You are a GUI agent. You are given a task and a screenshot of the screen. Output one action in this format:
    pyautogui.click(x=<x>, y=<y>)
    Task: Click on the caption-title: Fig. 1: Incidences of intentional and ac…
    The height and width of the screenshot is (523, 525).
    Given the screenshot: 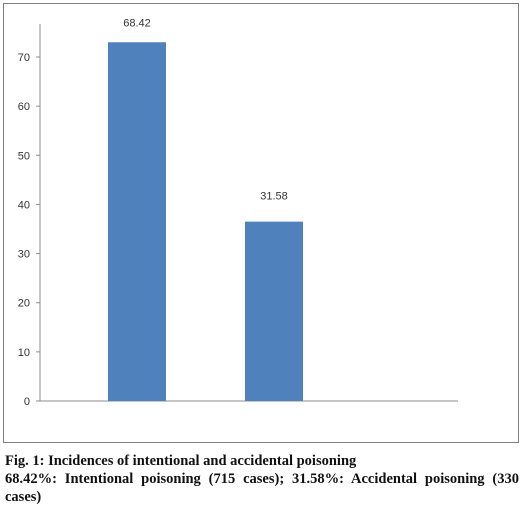 What is the action you would take?
    pyautogui.click(x=181, y=461)
    